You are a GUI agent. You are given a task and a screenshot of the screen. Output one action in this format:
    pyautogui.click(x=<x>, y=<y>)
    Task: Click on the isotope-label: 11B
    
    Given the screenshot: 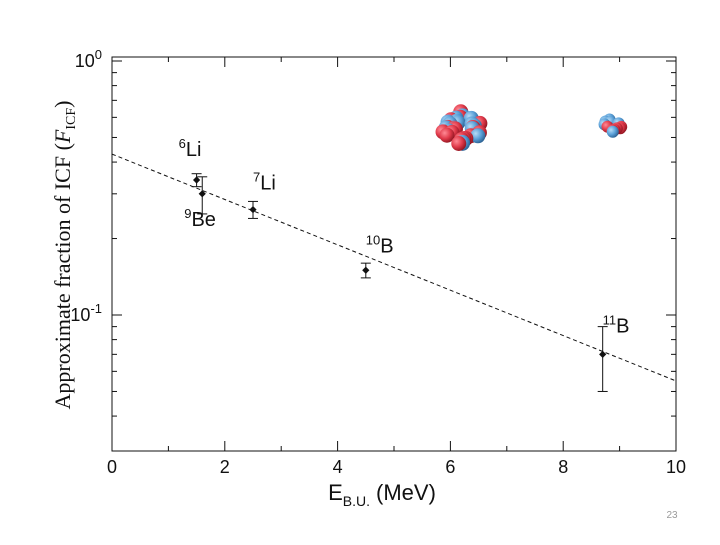 What is the action you would take?
    pyautogui.click(x=616, y=324)
    